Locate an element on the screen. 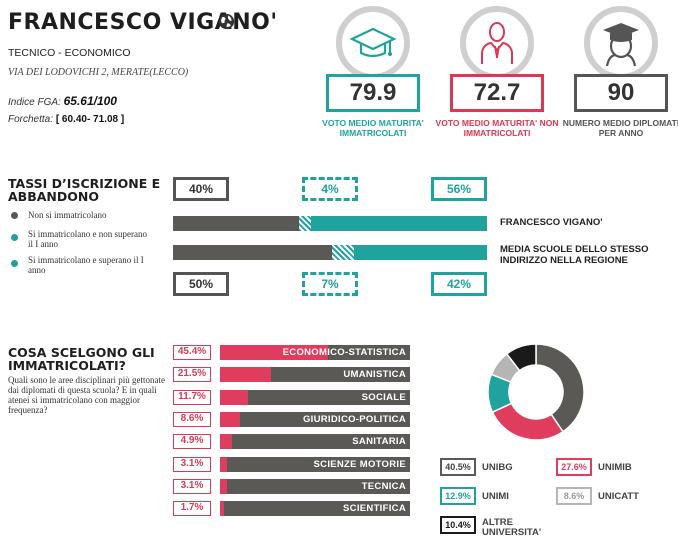 This screenshot has width=678, height=551. uni-pct: 40.5% is located at coordinates (458, 467).